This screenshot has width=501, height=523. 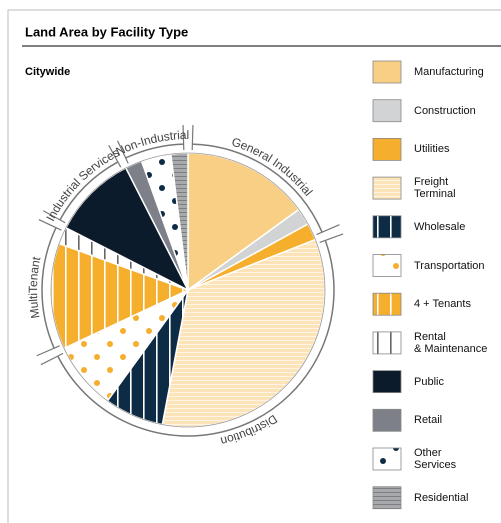 What do you see at coordinates (106, 31) in the screenshot?
I see `chart-title: Land Area by Facility Type` at bounding box center [106, 31].